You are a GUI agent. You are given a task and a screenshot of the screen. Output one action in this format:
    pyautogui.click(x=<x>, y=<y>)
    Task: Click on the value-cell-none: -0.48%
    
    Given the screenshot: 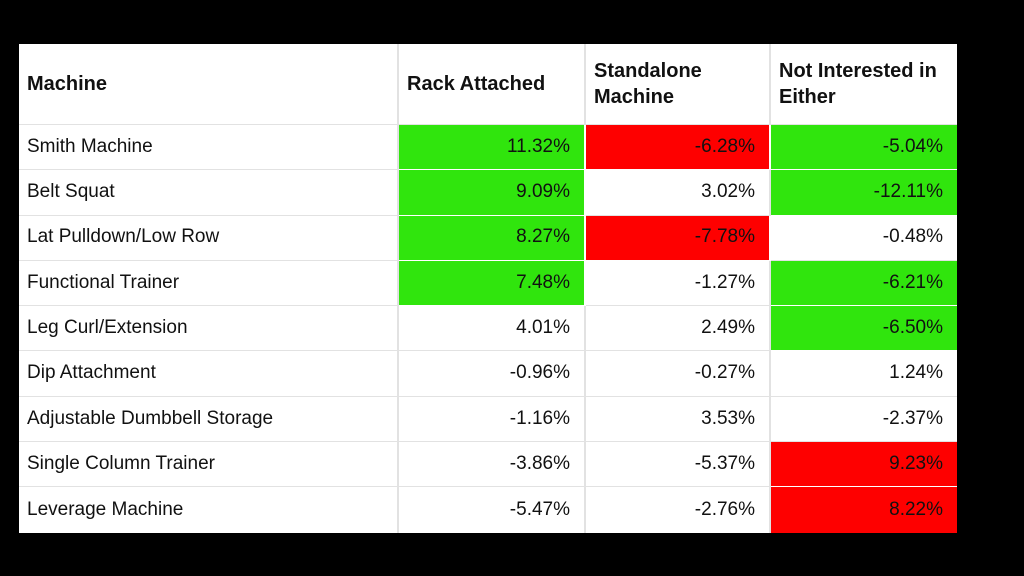 What is the action you would take?
    pyautogui.click(x=864, y=238)
    